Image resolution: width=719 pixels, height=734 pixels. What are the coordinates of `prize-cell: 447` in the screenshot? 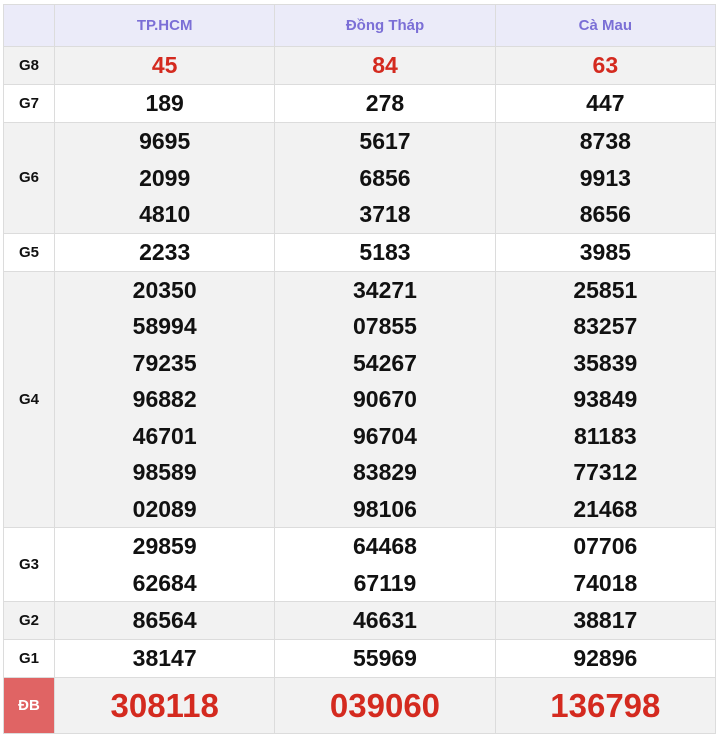 It's located at (605, 103).